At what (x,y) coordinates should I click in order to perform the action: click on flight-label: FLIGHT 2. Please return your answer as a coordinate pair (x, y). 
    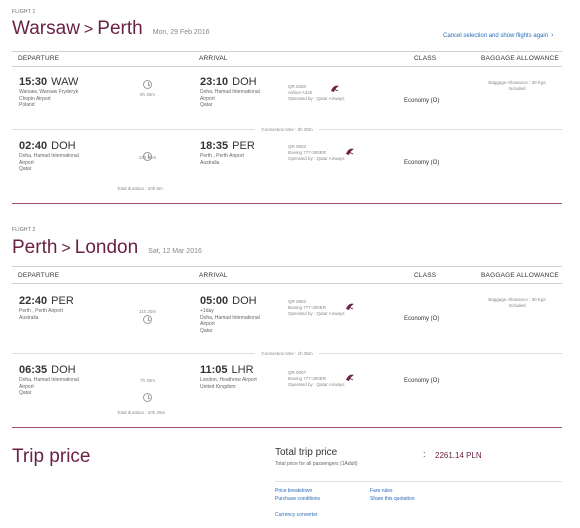
    Looking at the image, I should click on (24, 230).